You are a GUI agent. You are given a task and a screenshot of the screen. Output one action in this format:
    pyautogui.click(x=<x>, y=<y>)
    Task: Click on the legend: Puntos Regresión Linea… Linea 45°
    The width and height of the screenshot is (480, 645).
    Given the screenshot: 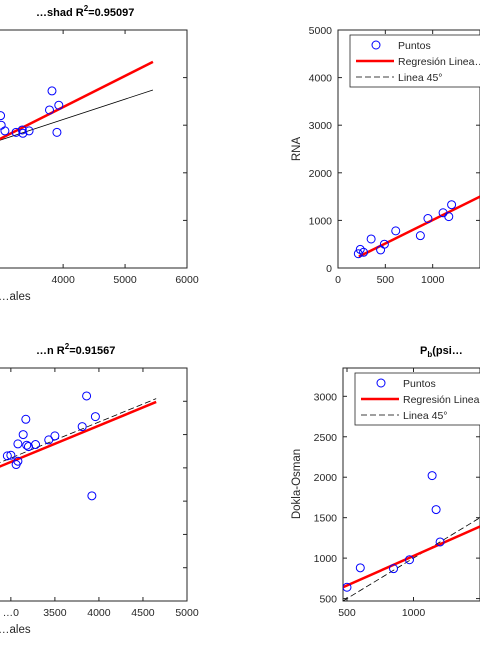 What is the action you would take?
    pyautogui.click(x=414, y=61)
    